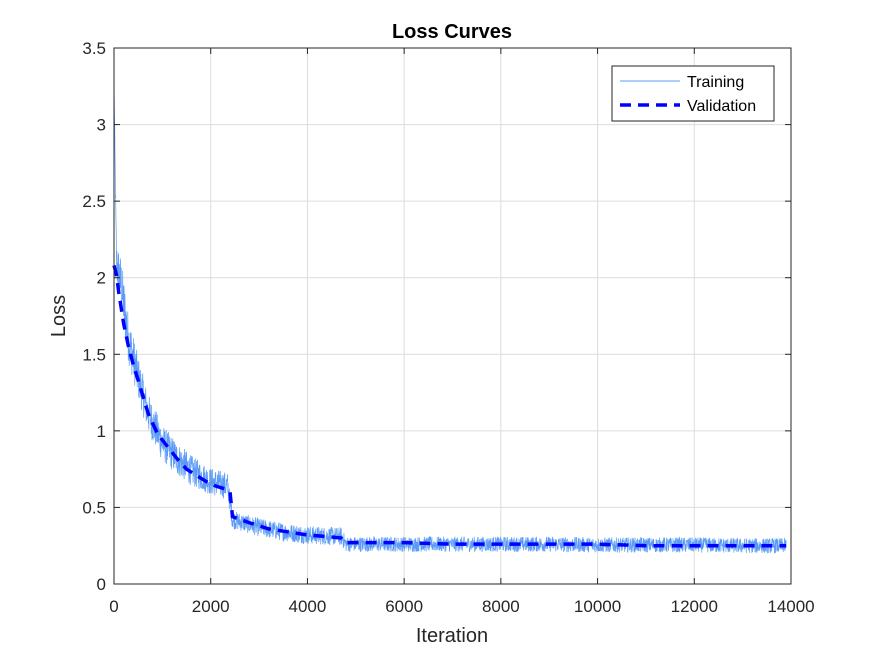 Image resolution: width=875 pixels, height=656 pixels. What do you see at coordinates (101, 584) in the screenshot?
I see `y-tick-label: 0` at bounding box center [101, 584].